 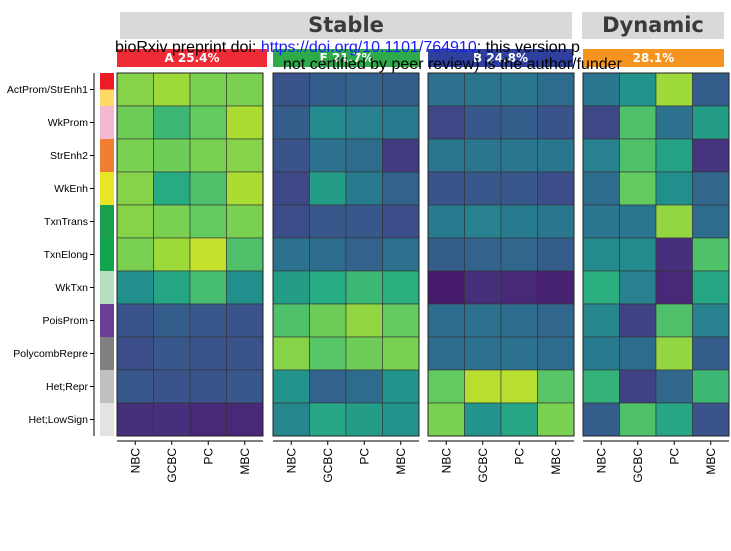 What do you see at coordinates (346, 58) in the screenshot?
I see `panel-f-tag: F 21.7%` at bounding box center [346, 58].